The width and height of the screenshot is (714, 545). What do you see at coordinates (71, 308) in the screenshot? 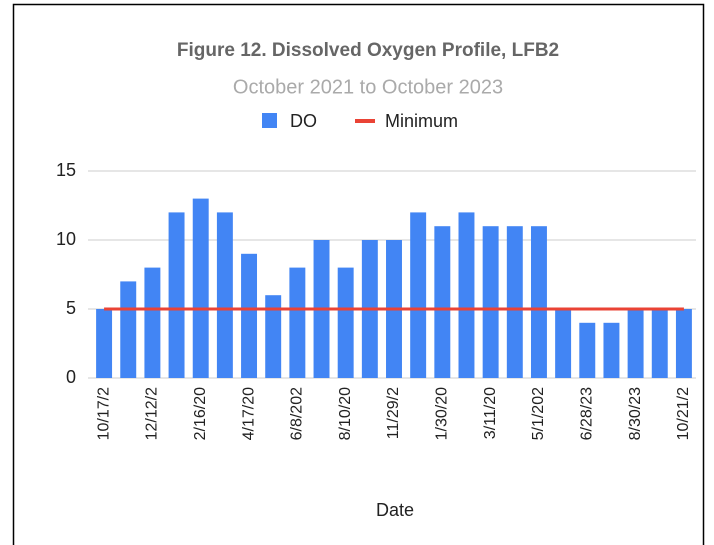
I see `y-tick-label: 5` at bounding box center [71, 308].